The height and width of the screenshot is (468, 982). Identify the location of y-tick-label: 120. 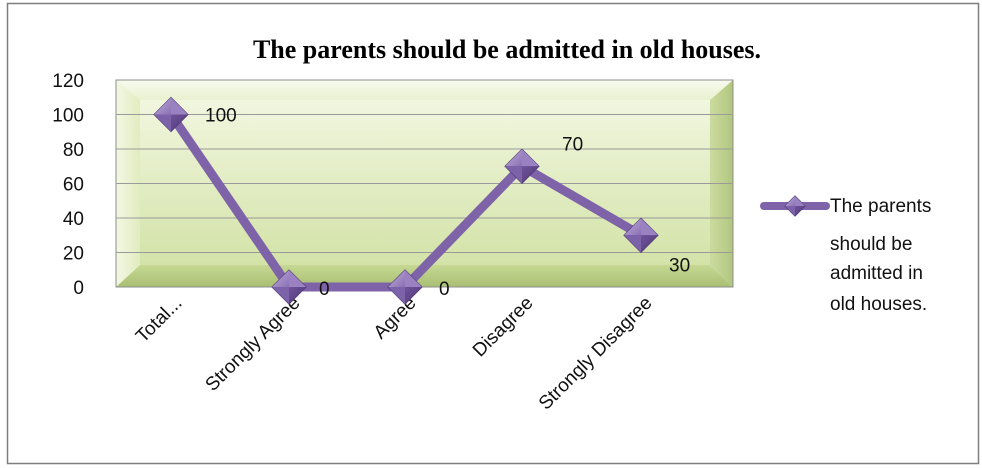
(68, 81).